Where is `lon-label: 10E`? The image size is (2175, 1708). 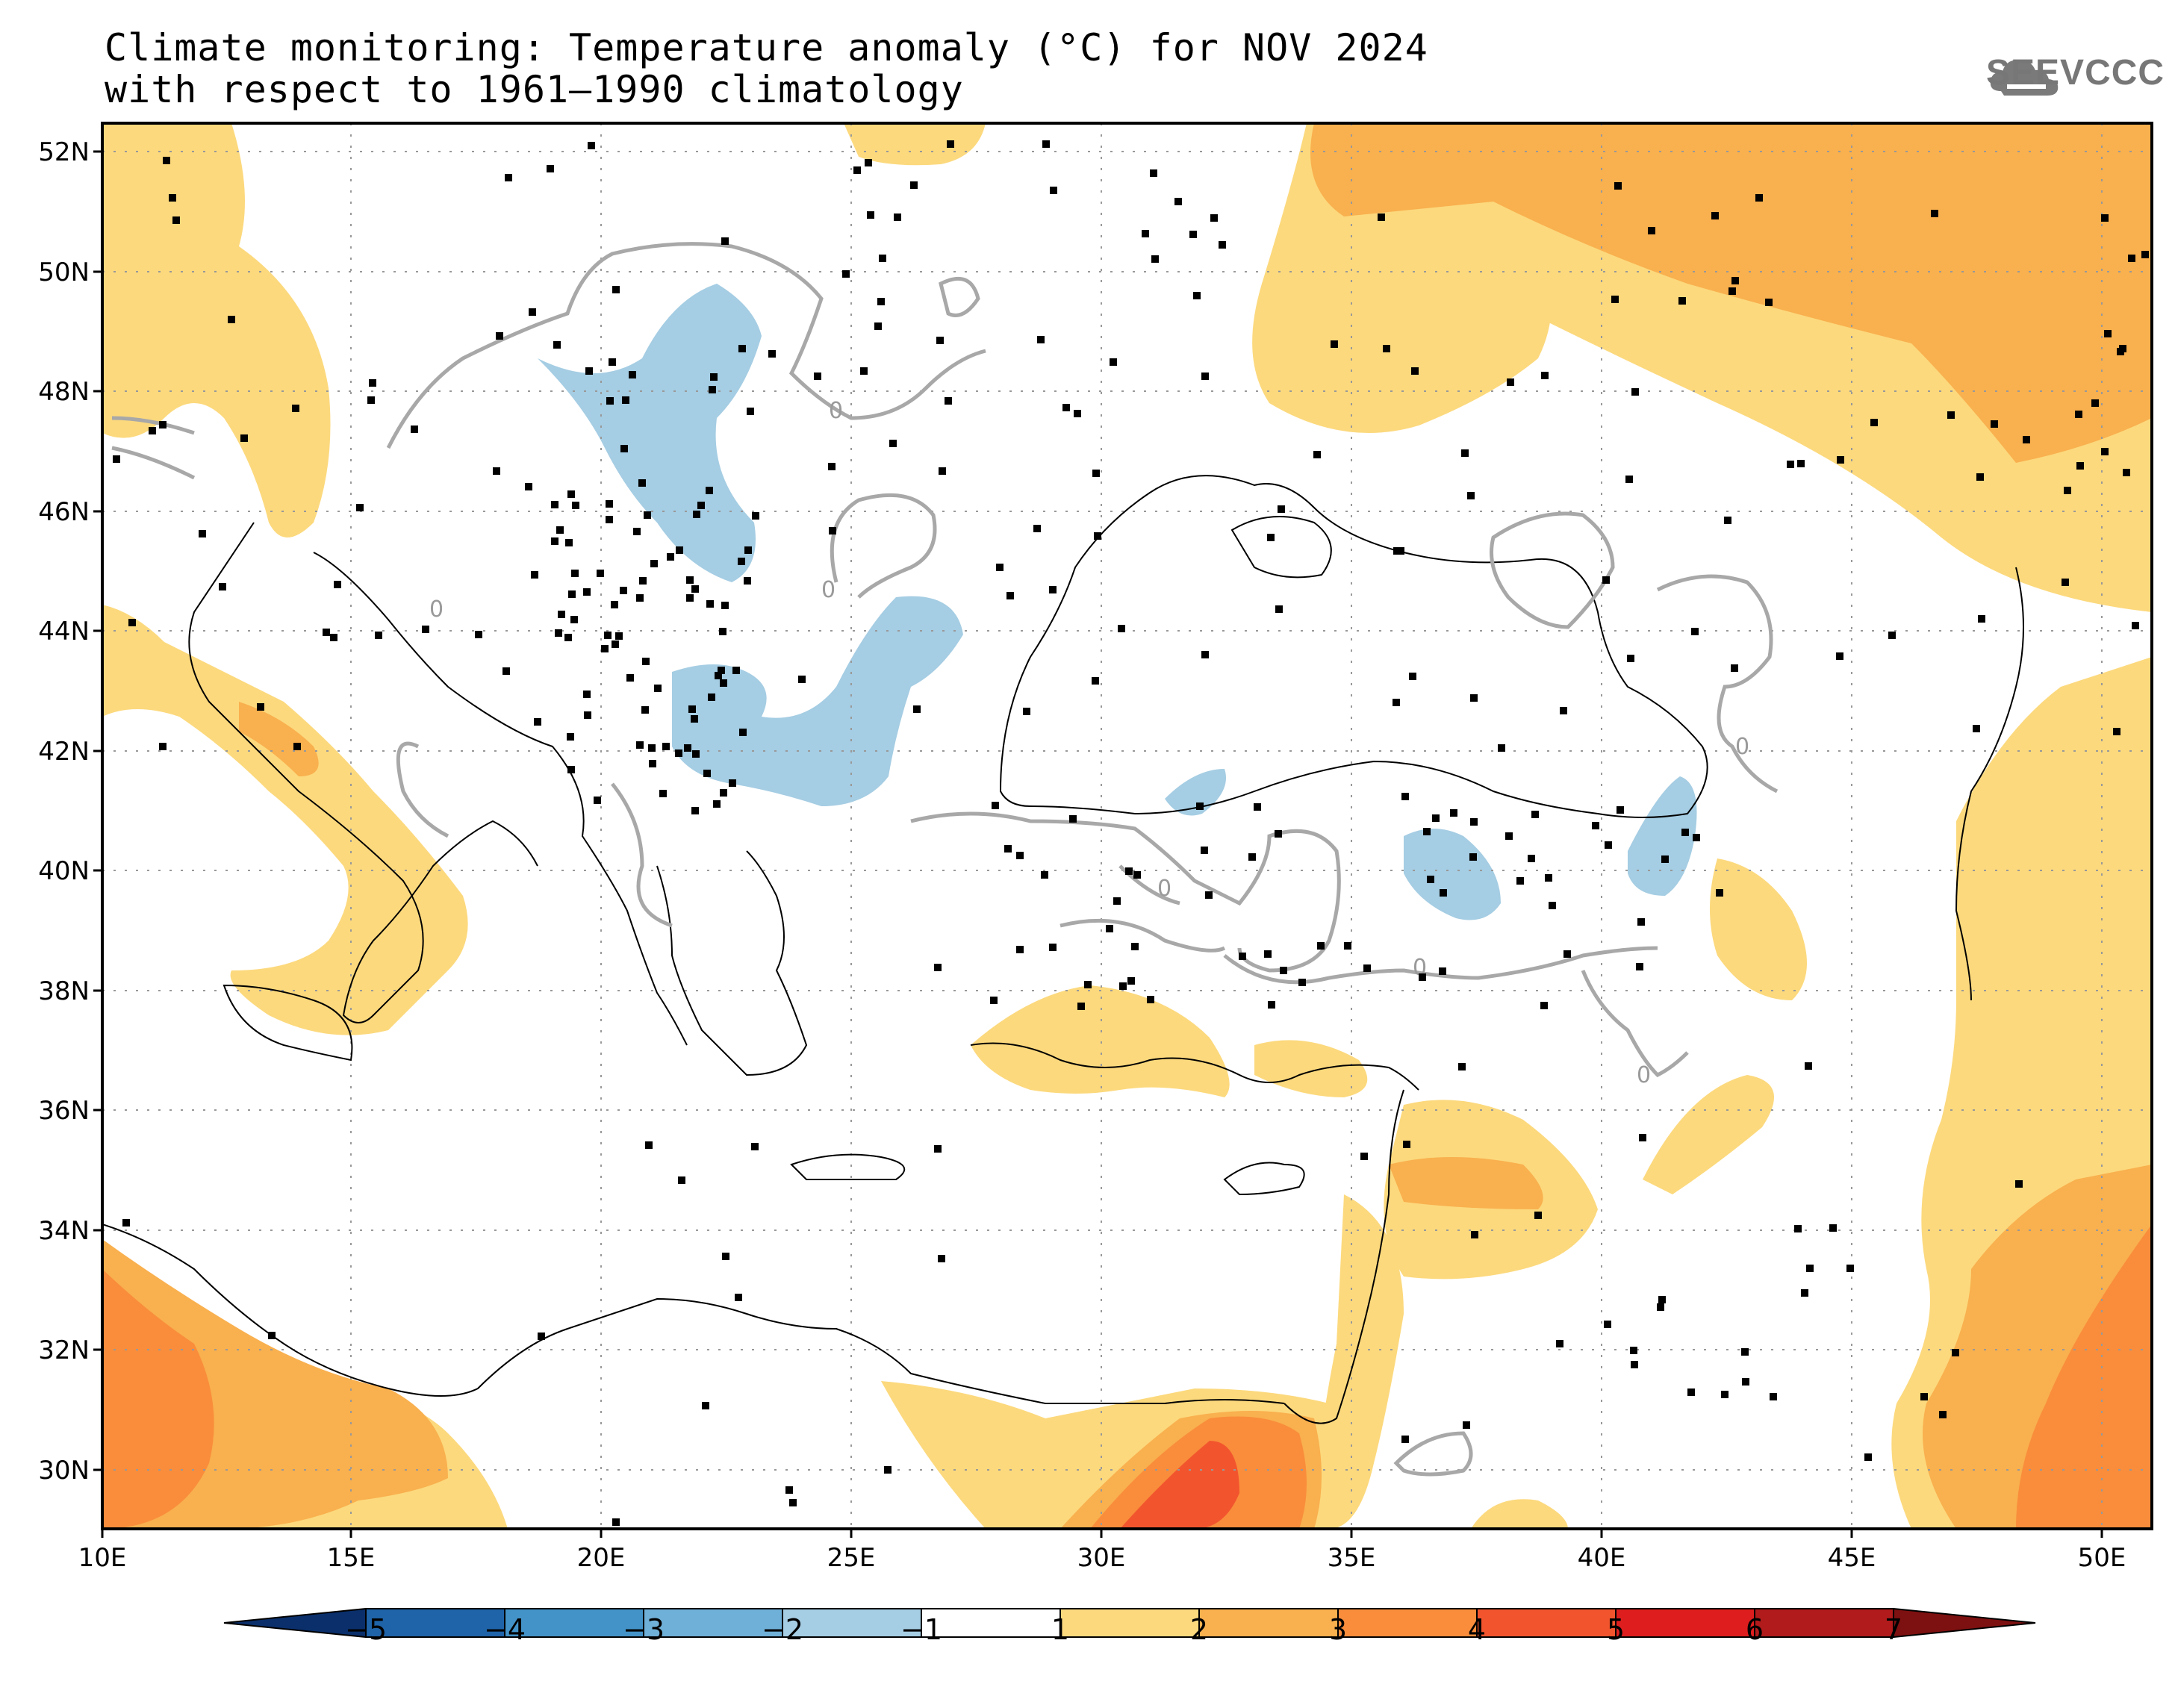 lon-label: 10E is located at coordinates (102, 1558).